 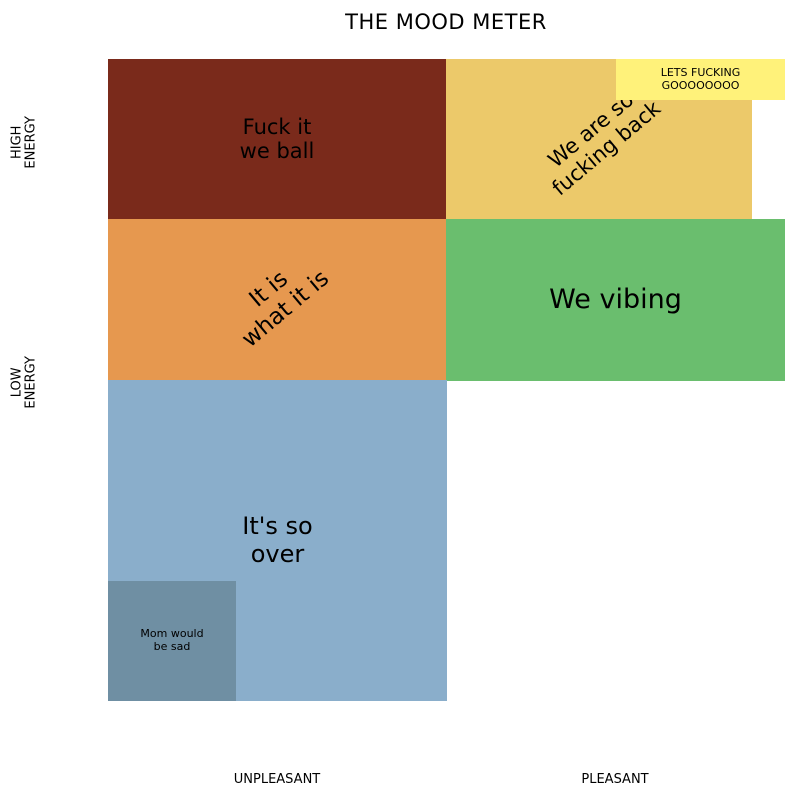 I want to click on chart-title: THE MOOD METER, so click(x=446, y=22).